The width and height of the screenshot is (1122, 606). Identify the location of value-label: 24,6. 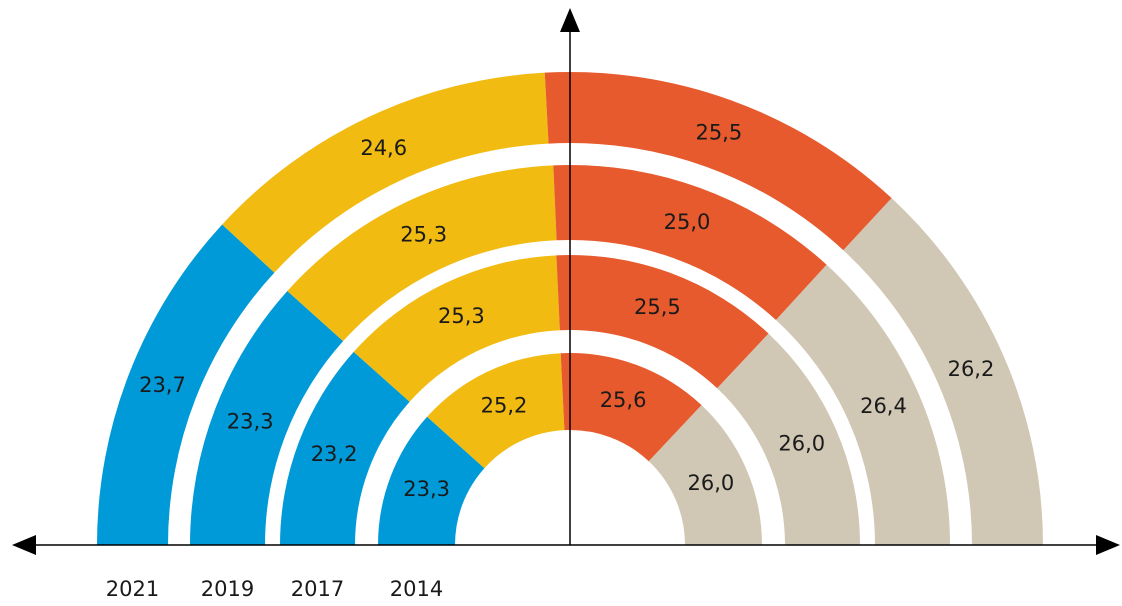
(383, 148).